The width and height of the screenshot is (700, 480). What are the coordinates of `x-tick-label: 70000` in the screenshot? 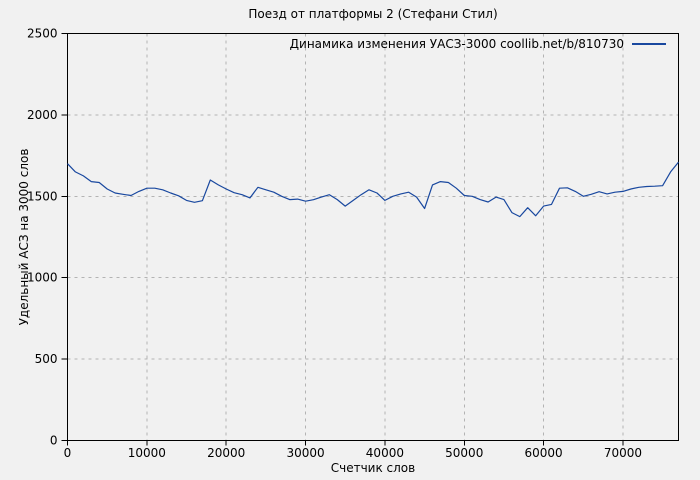 It's located at (623, 453).